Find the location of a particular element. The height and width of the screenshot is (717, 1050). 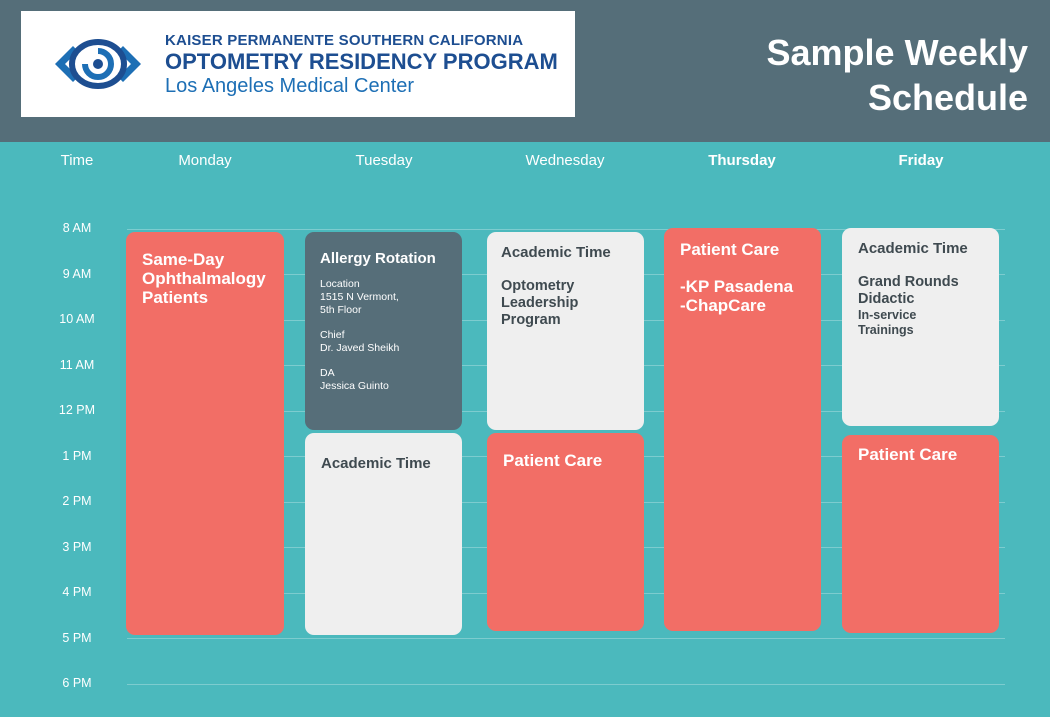

time-label: 1 PM is located at coordinates (77, 456).